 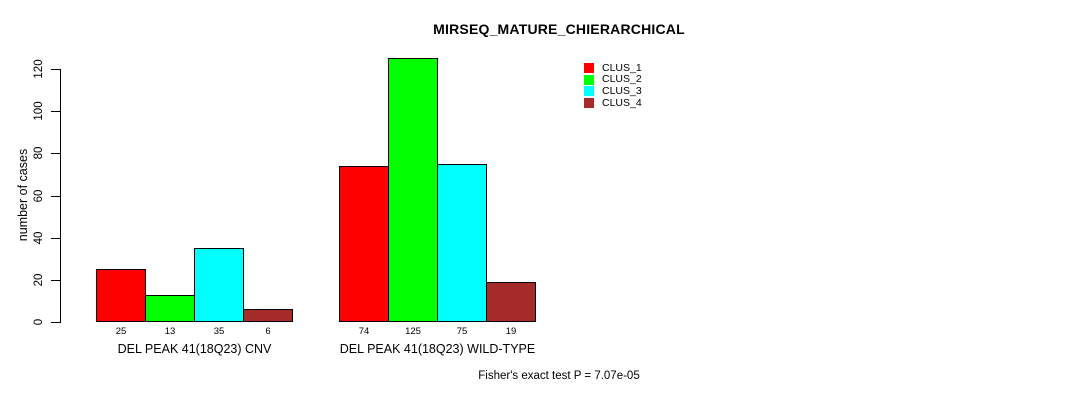 I want to click on y-axis-tick-label: 20, so click(x=39, y=280).